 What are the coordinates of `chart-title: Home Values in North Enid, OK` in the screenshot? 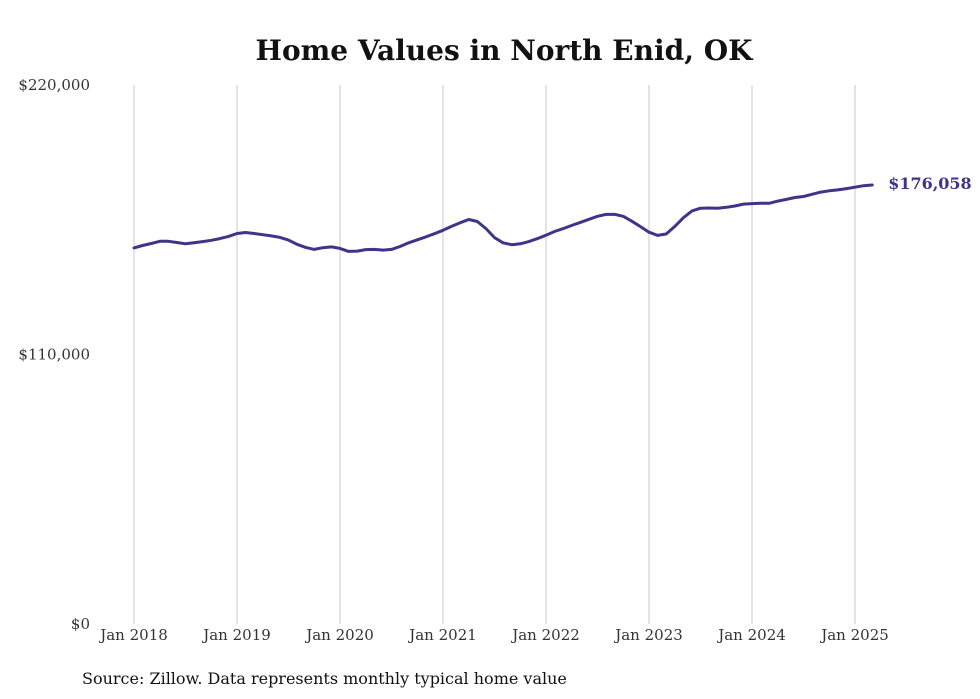 It's located at (505, 50).